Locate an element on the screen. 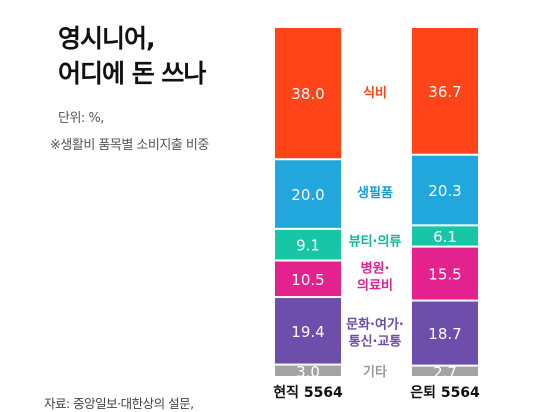 This screenshot has height=412, width=536. data-label: 15.5 is located at coordinates (444, 275).